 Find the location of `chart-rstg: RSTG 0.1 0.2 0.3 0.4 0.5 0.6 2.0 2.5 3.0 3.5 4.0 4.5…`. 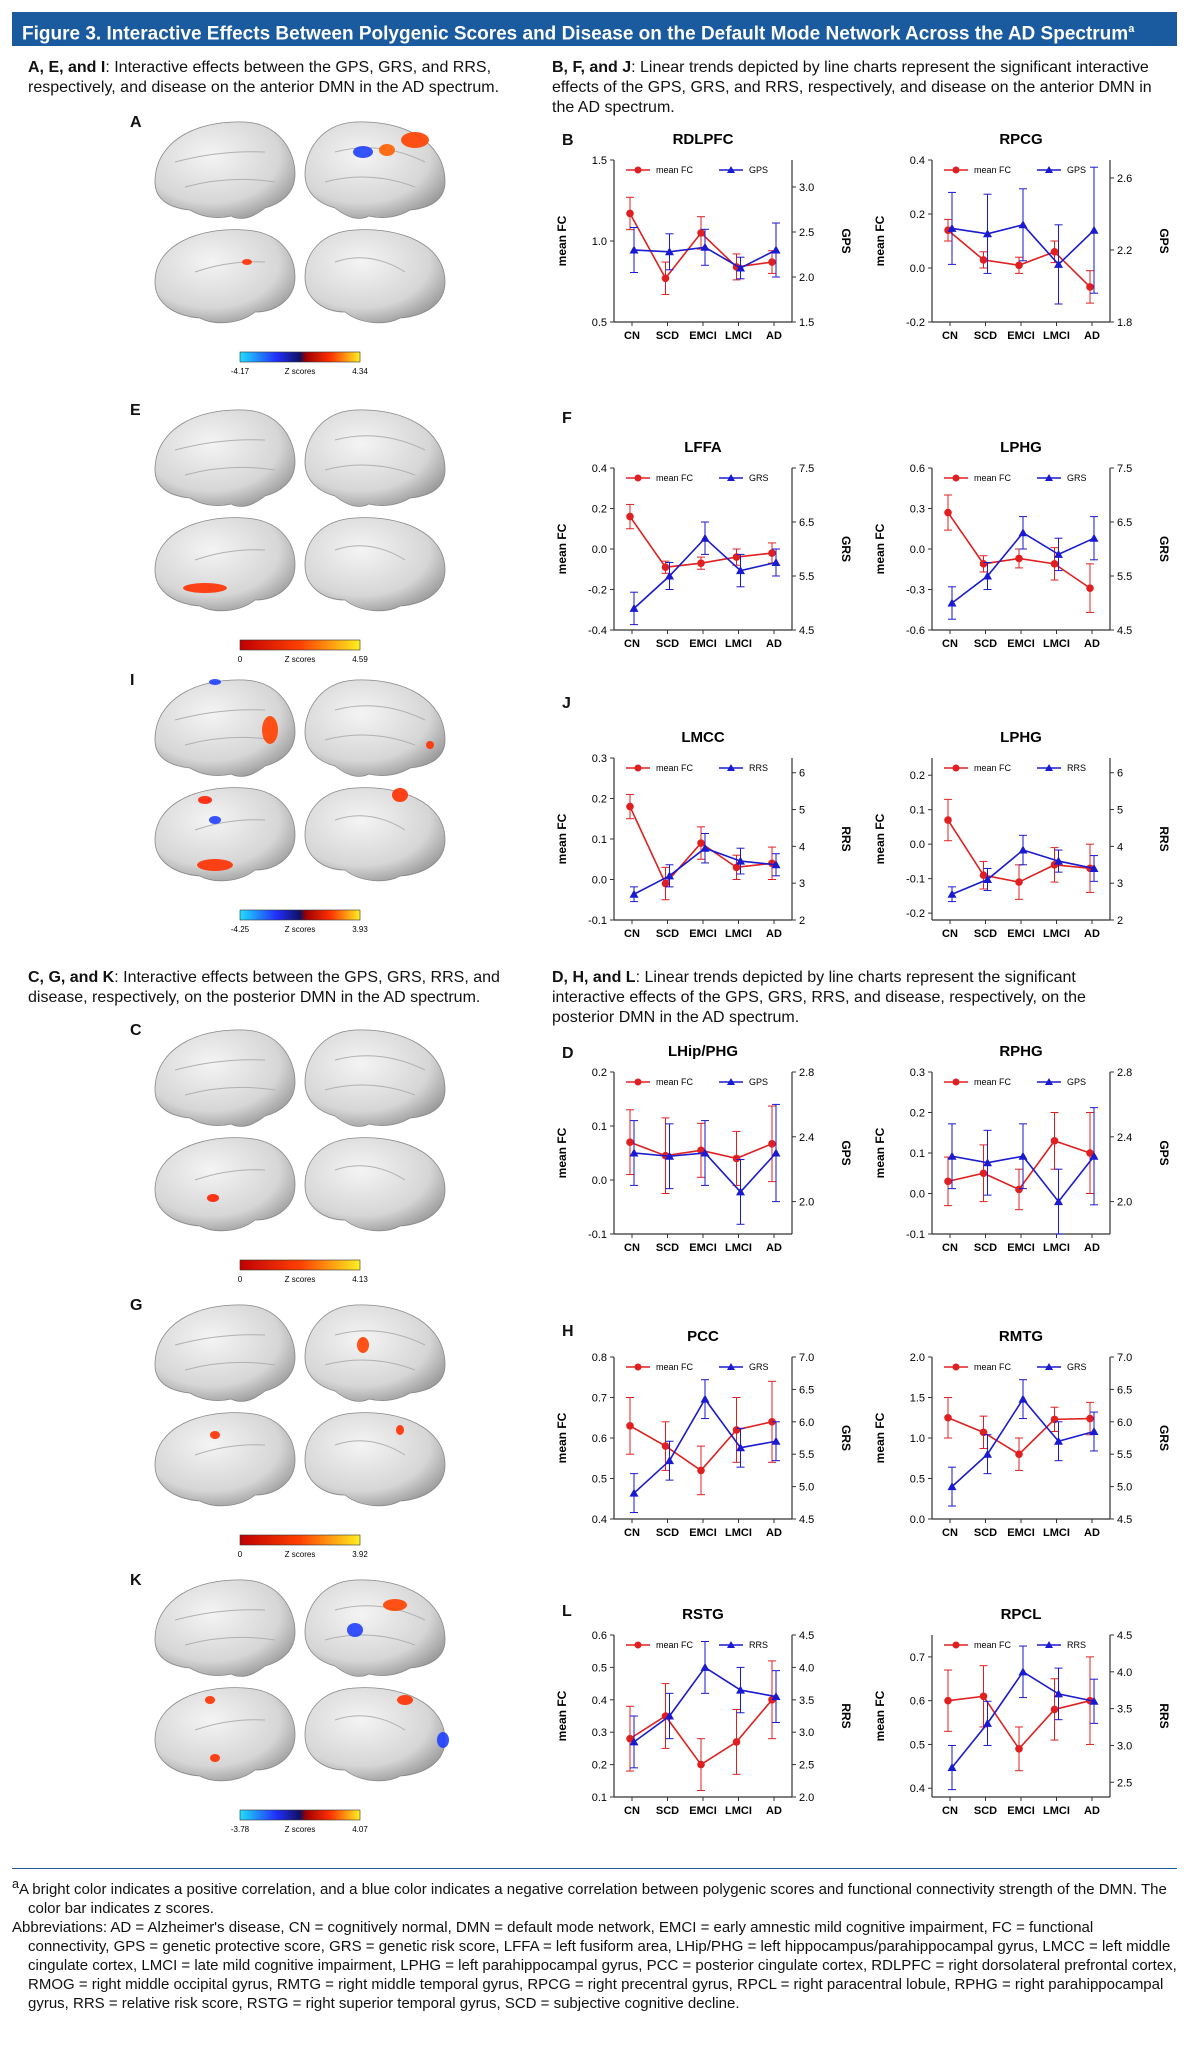

chart-rstg: RSTG 0.1 0.2 0.3 0.4 0.5 0.6 2.0 2.5 3.0 3.5 4.0 4.5… is located at coordinates (704, 1711).